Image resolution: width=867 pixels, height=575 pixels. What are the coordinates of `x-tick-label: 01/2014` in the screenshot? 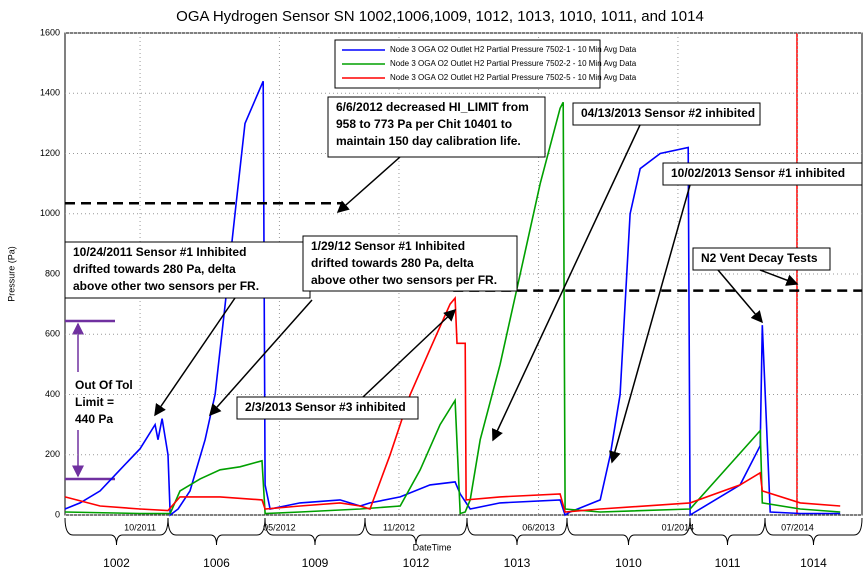 It's located at (678, 527).